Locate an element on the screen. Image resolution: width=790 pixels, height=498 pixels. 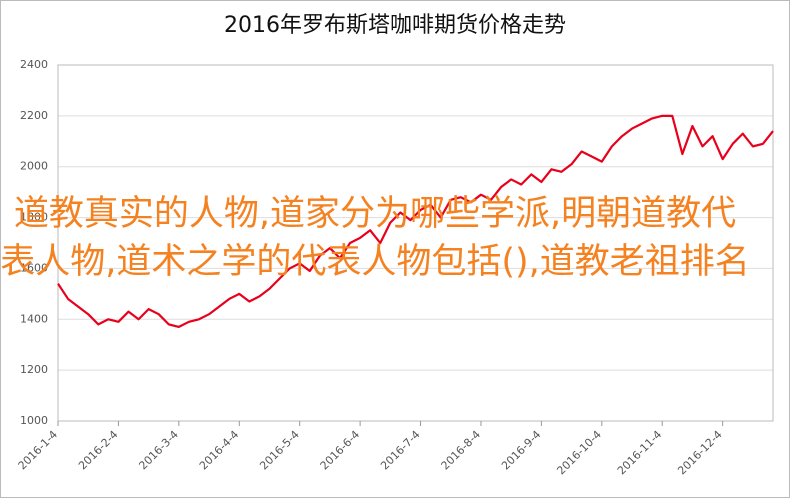
y-tick-label: 1000 is located at coordinates (34, 420).